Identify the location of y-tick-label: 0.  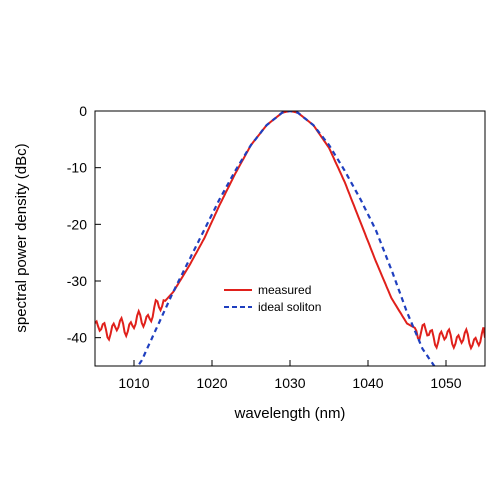
(83, 111).